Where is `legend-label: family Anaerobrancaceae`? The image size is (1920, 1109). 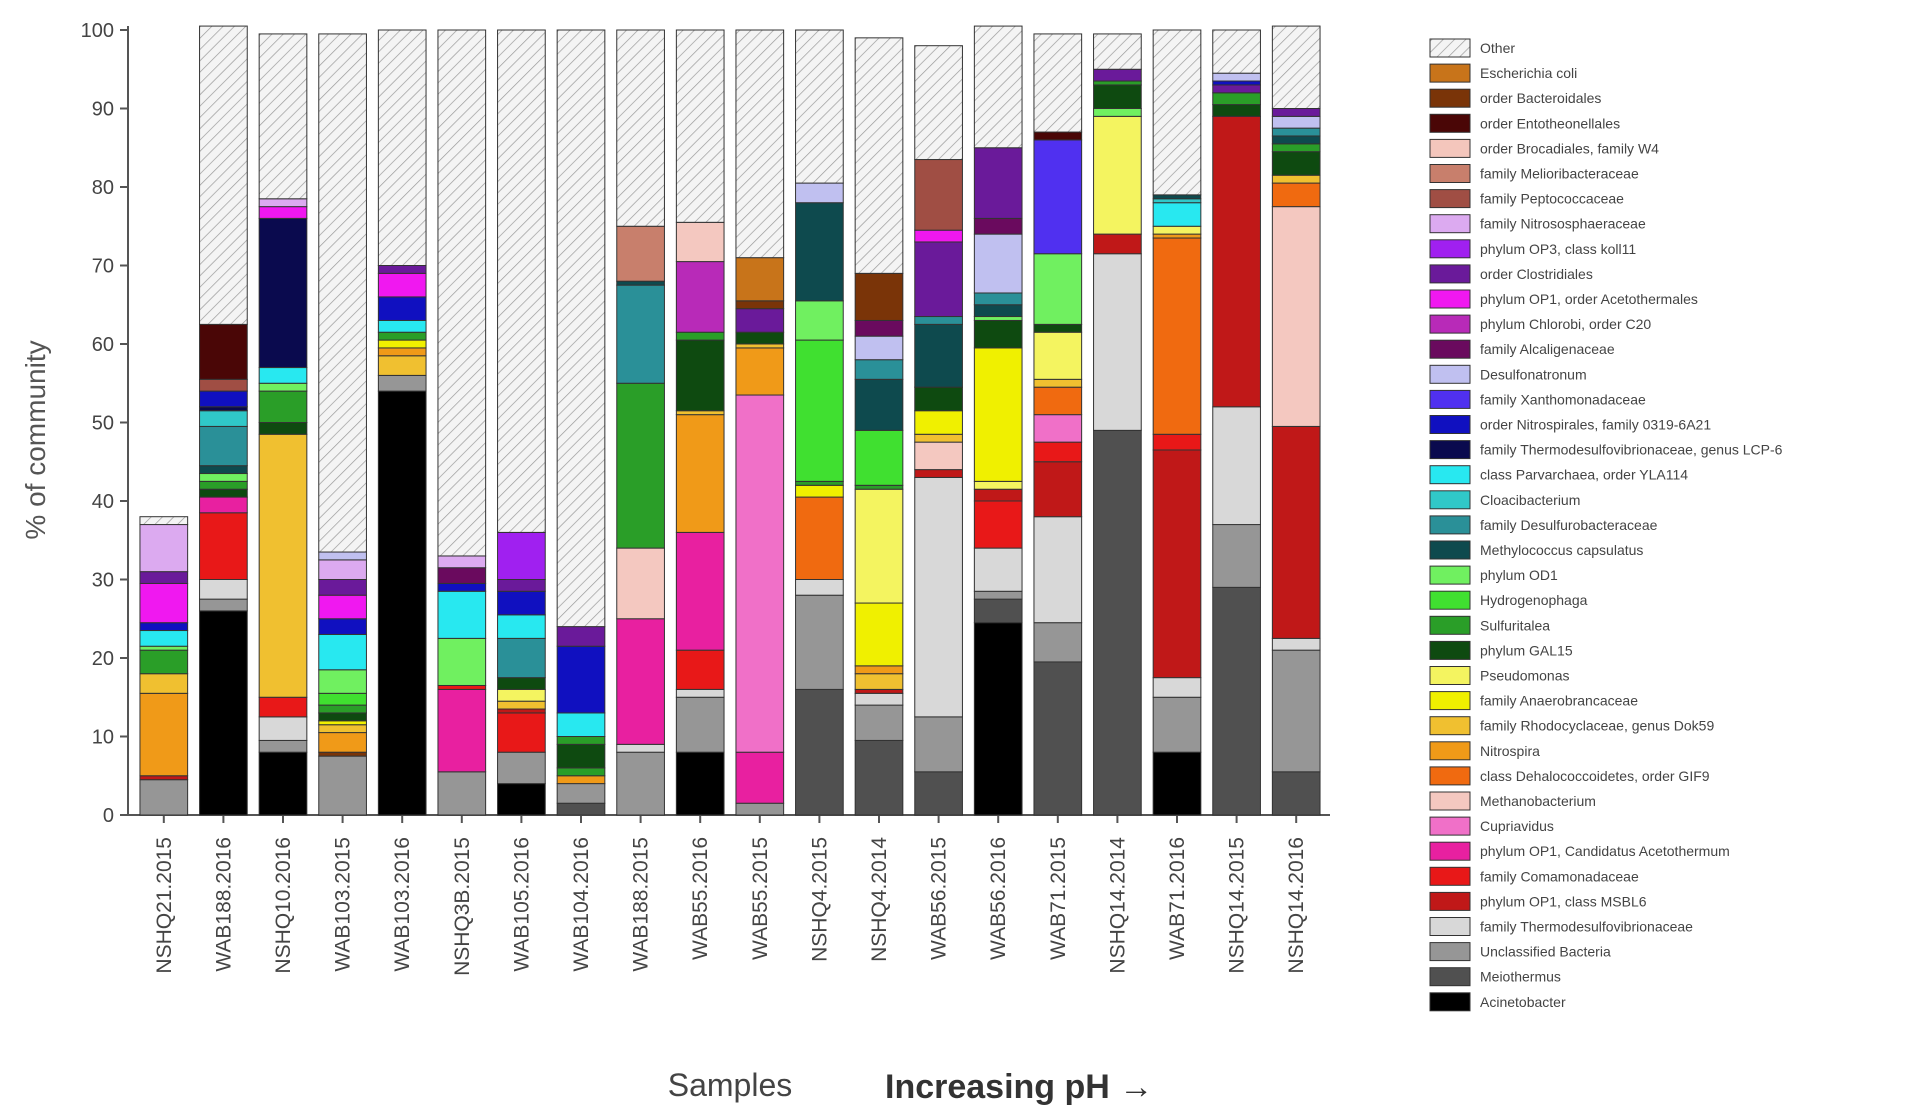
legend-label: family Anaerobrancaceae is located at coordinates (1559, 701).